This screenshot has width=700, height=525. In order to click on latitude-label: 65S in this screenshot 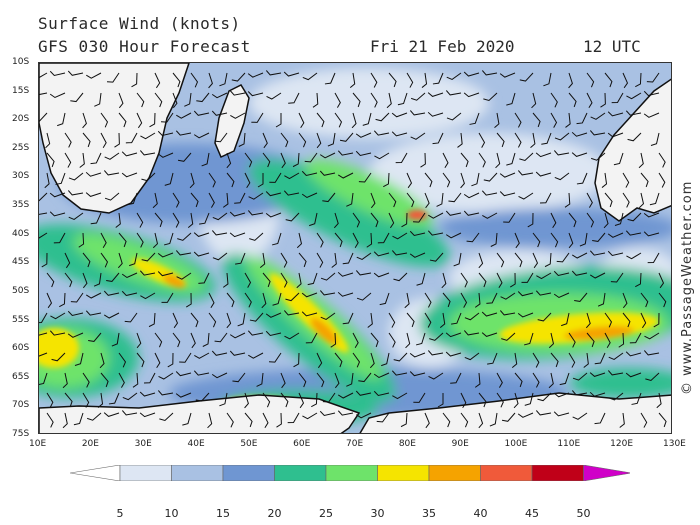, I will do `click(21, 376)`.